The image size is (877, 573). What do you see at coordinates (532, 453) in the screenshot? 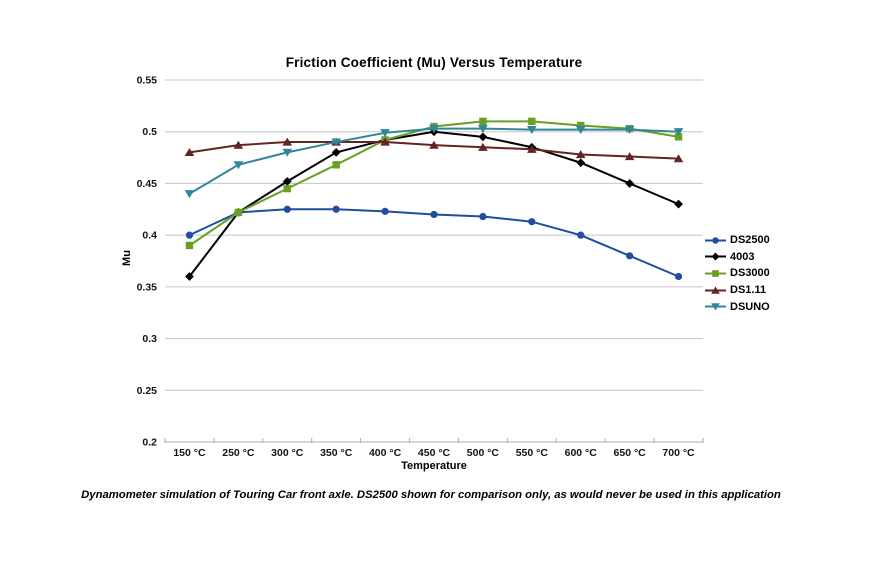
I see `x-tick-label: 550 °C` at bounding box center [532, 453].